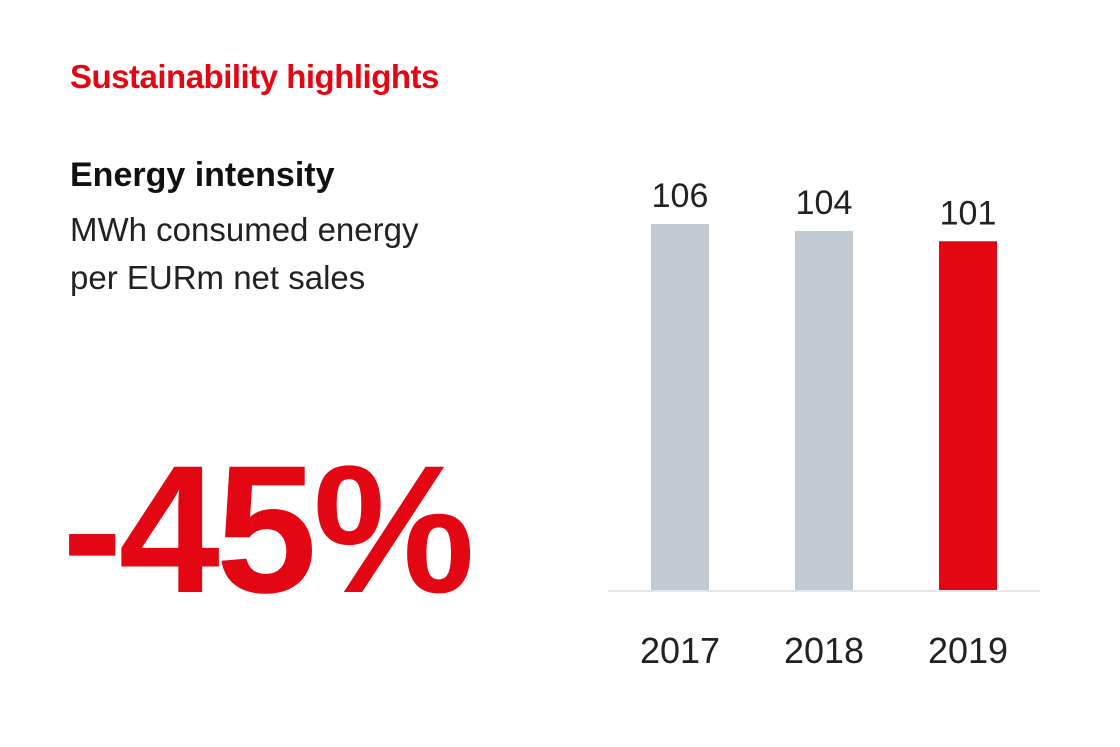 Image resolution: width=1120 pixels, height=747 pixels. I want to click on bar-2018, so click(824, 410).